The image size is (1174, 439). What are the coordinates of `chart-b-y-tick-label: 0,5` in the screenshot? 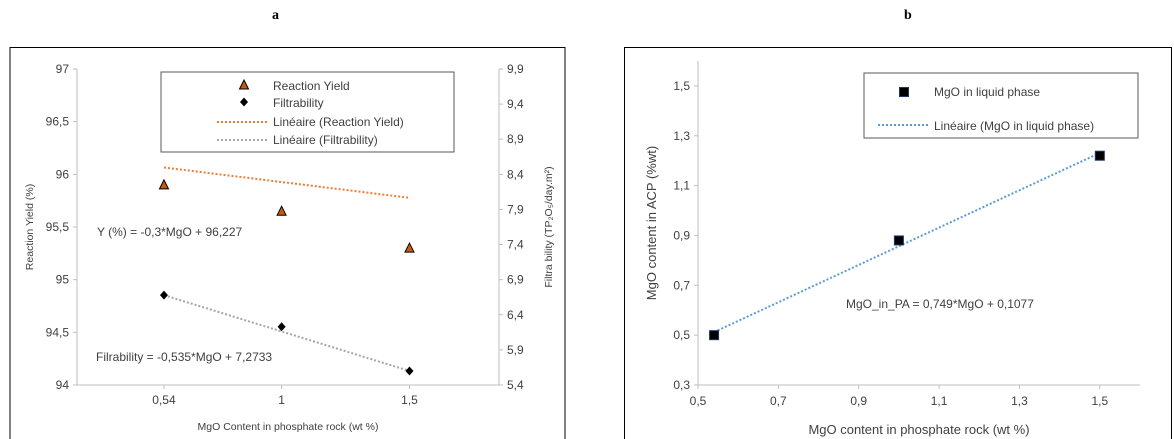 It's located at (681, 335).